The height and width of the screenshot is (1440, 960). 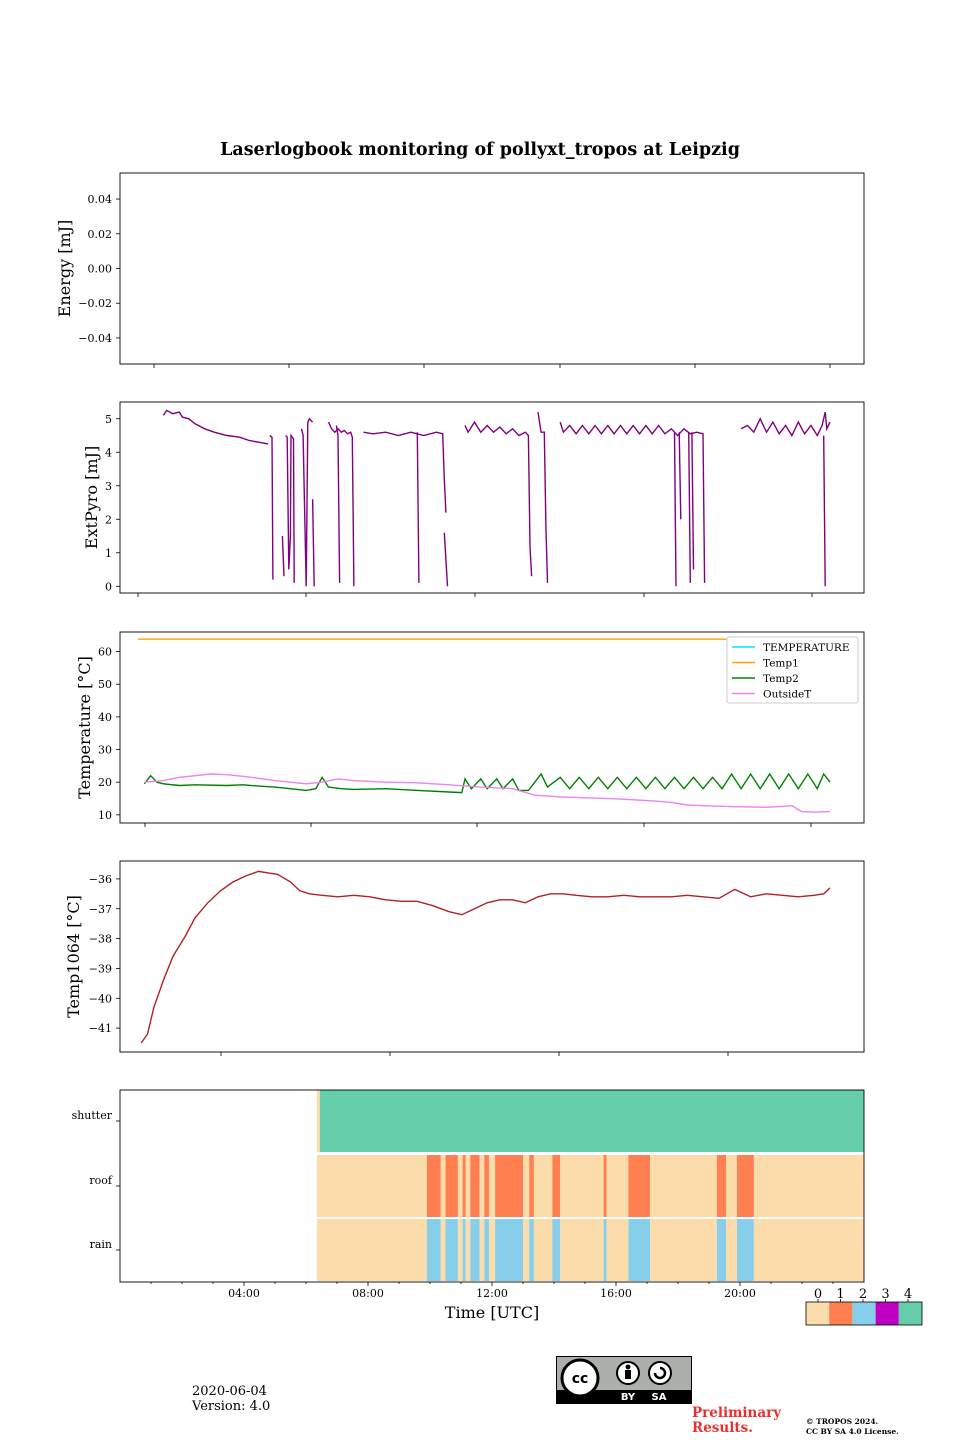 What do you see at coordinates (64, 269) in the screenshot?
I see `y-axis-label: Energy [mJ]` at bounding box center [64, 269].